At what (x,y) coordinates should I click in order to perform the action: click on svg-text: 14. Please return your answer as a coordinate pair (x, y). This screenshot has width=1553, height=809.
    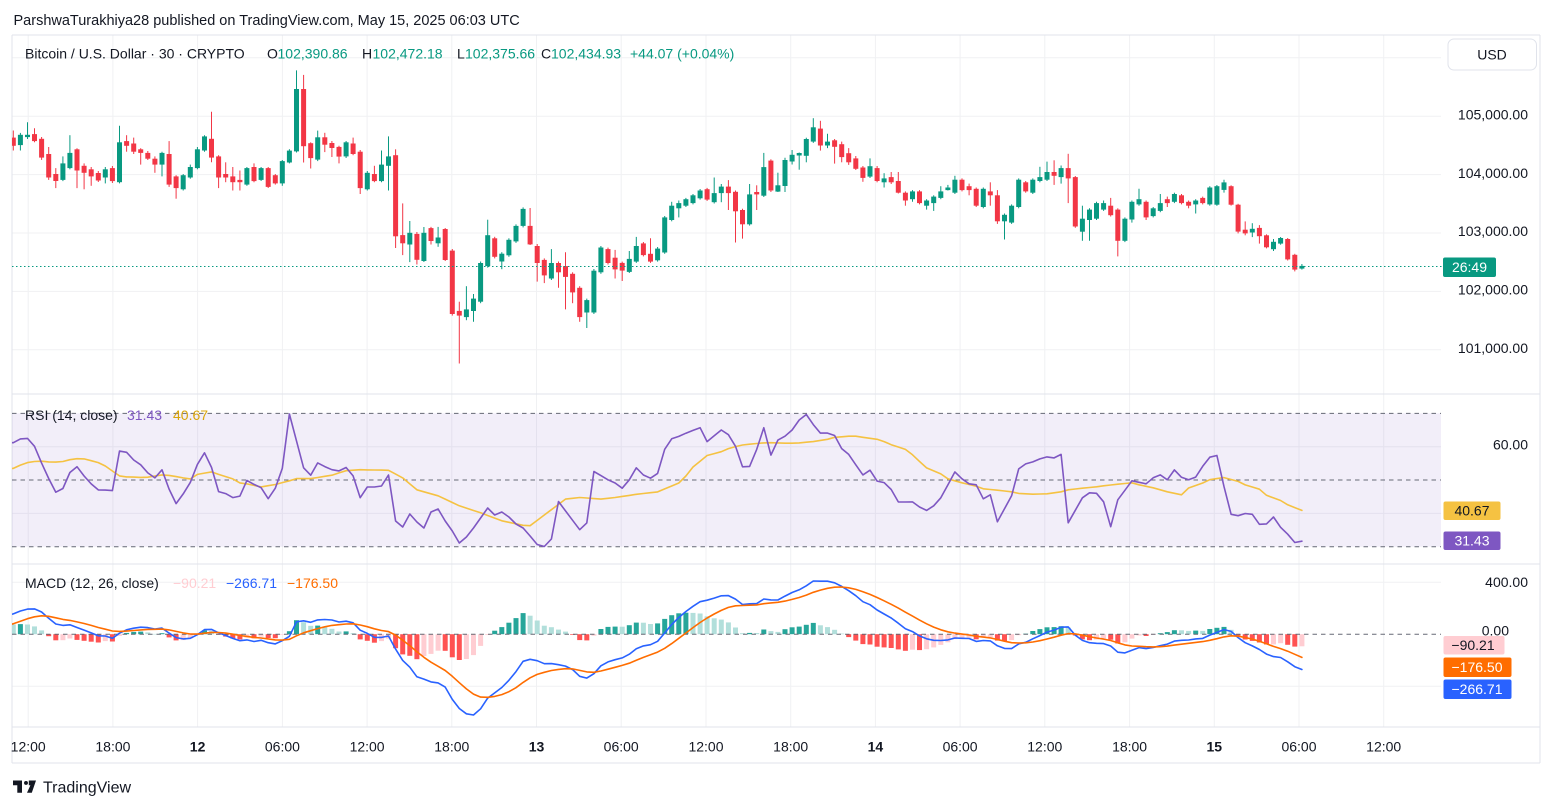
    Looking at the image, I should click on (876, 747).